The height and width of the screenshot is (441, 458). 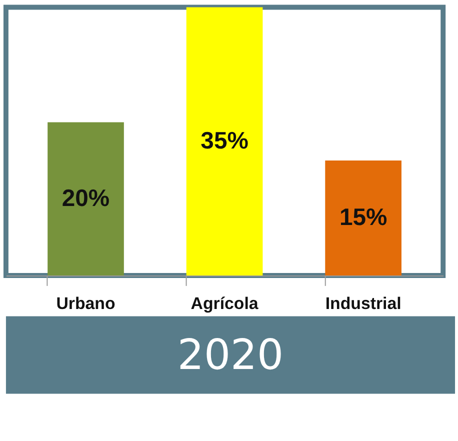 I want to click on data-label: 20%, so click(x=86, y=198).